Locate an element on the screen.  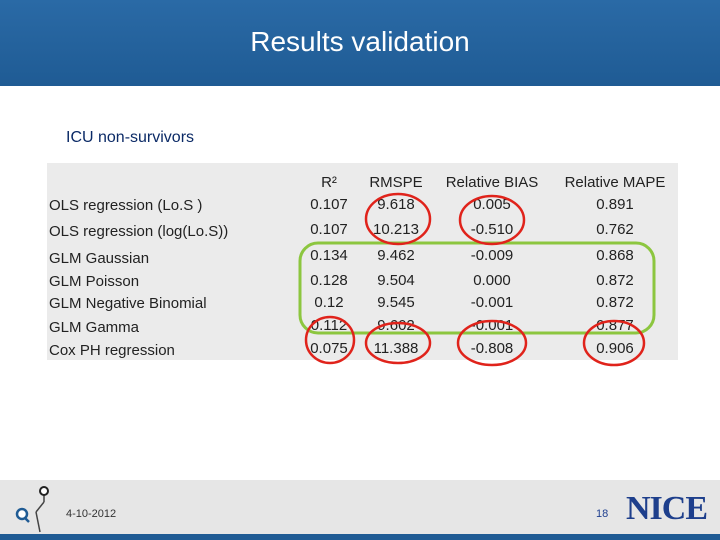
cox-rmspe-highlight-ellipse is located at coordinates (398, 343).